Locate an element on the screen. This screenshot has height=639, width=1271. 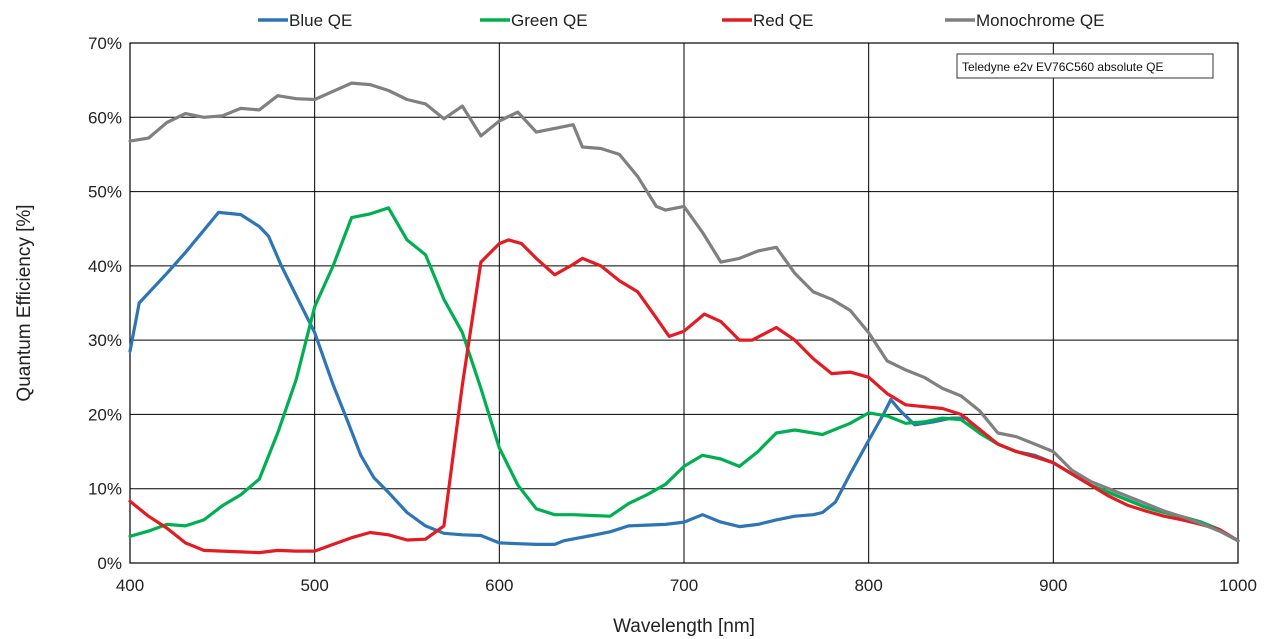
y-tick-labels: 0% 10% 20% 30% 40% 50% 60% 70% is located at coordinates (105, 303).